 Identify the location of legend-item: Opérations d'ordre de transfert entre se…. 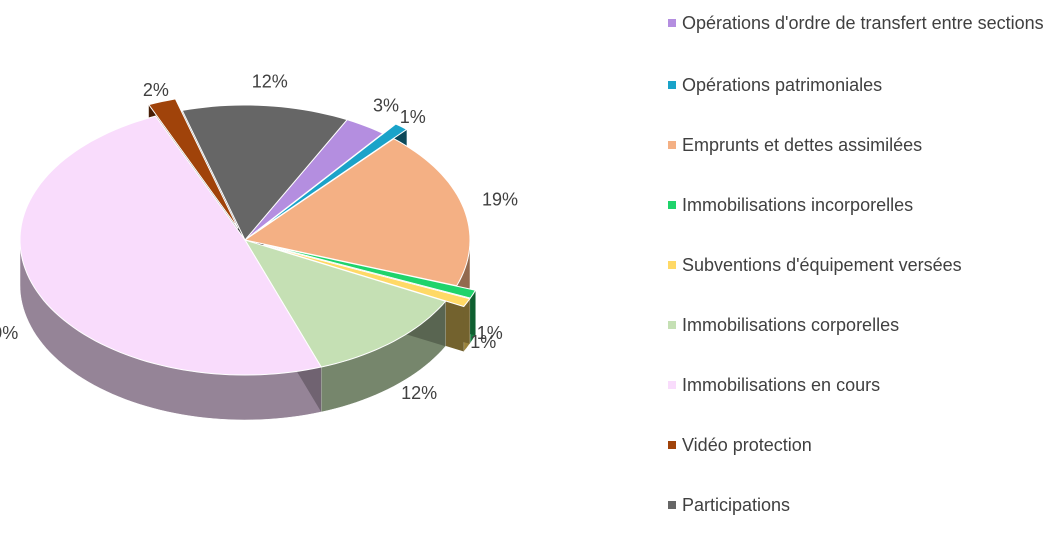
(854, 41).